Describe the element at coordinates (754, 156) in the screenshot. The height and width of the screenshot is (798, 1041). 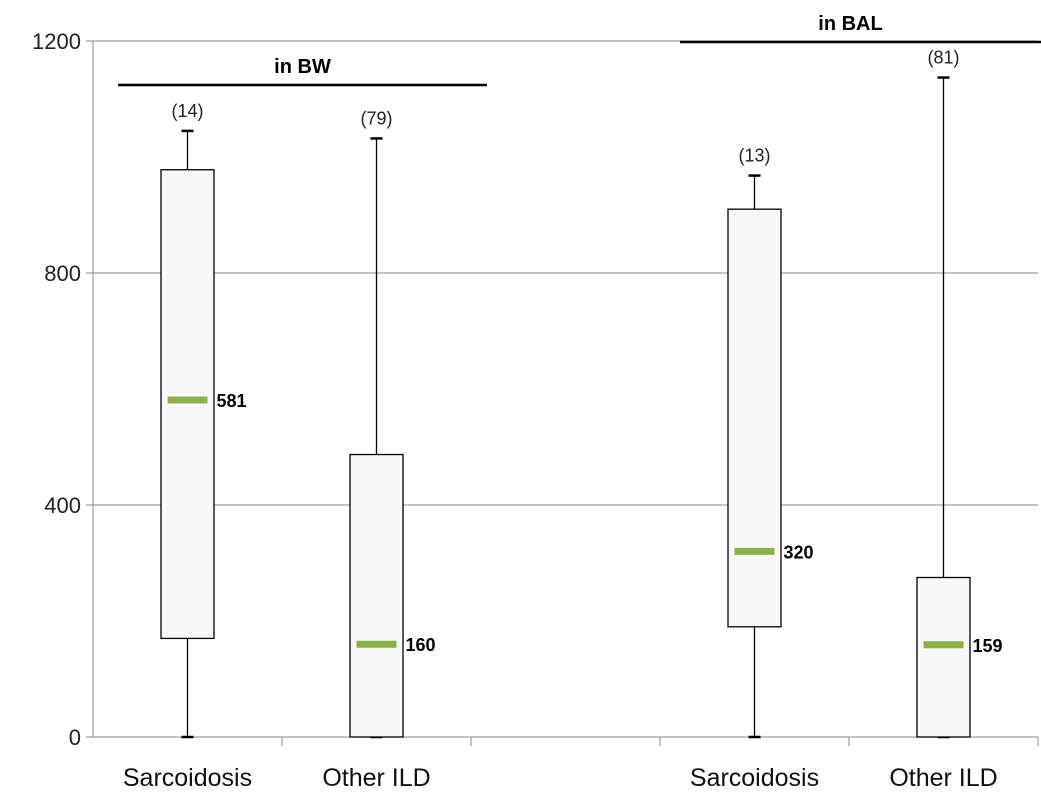
I see `sample-size-label: (13)` at that location.